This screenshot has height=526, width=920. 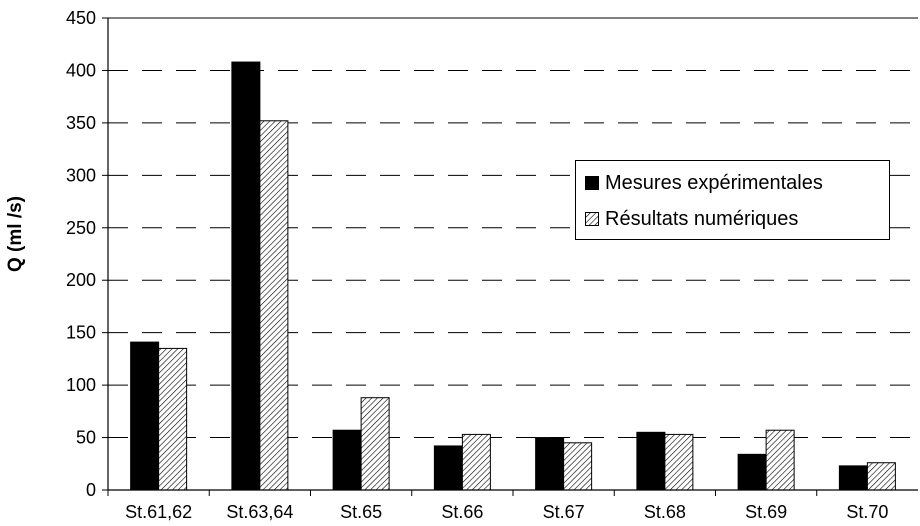 I want to click on y-tick-label: 150, so click(x=81, y=333).